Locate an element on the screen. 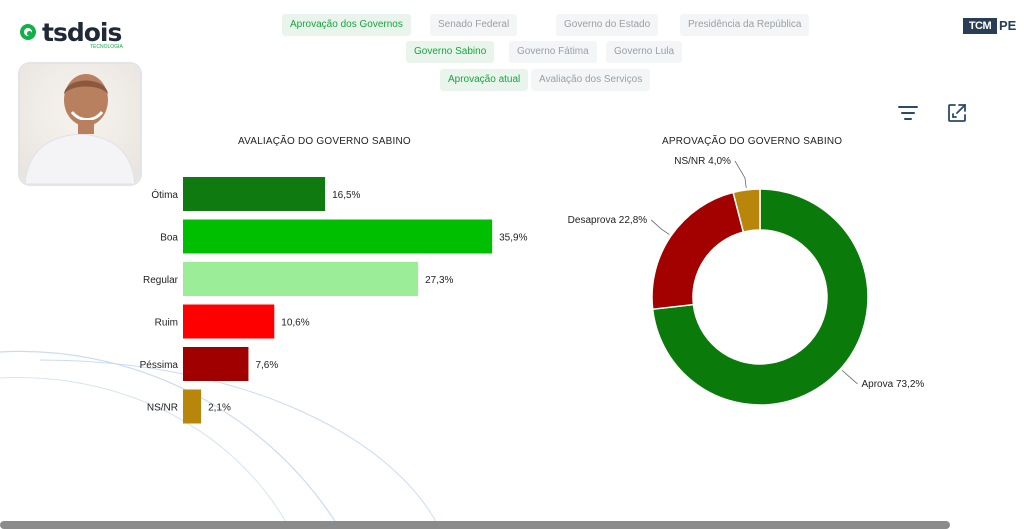 This screenshot has width=1024, height=529. tab-aprovacao-governos: Aprovação dos Governos is located at coordinates (346, 25).